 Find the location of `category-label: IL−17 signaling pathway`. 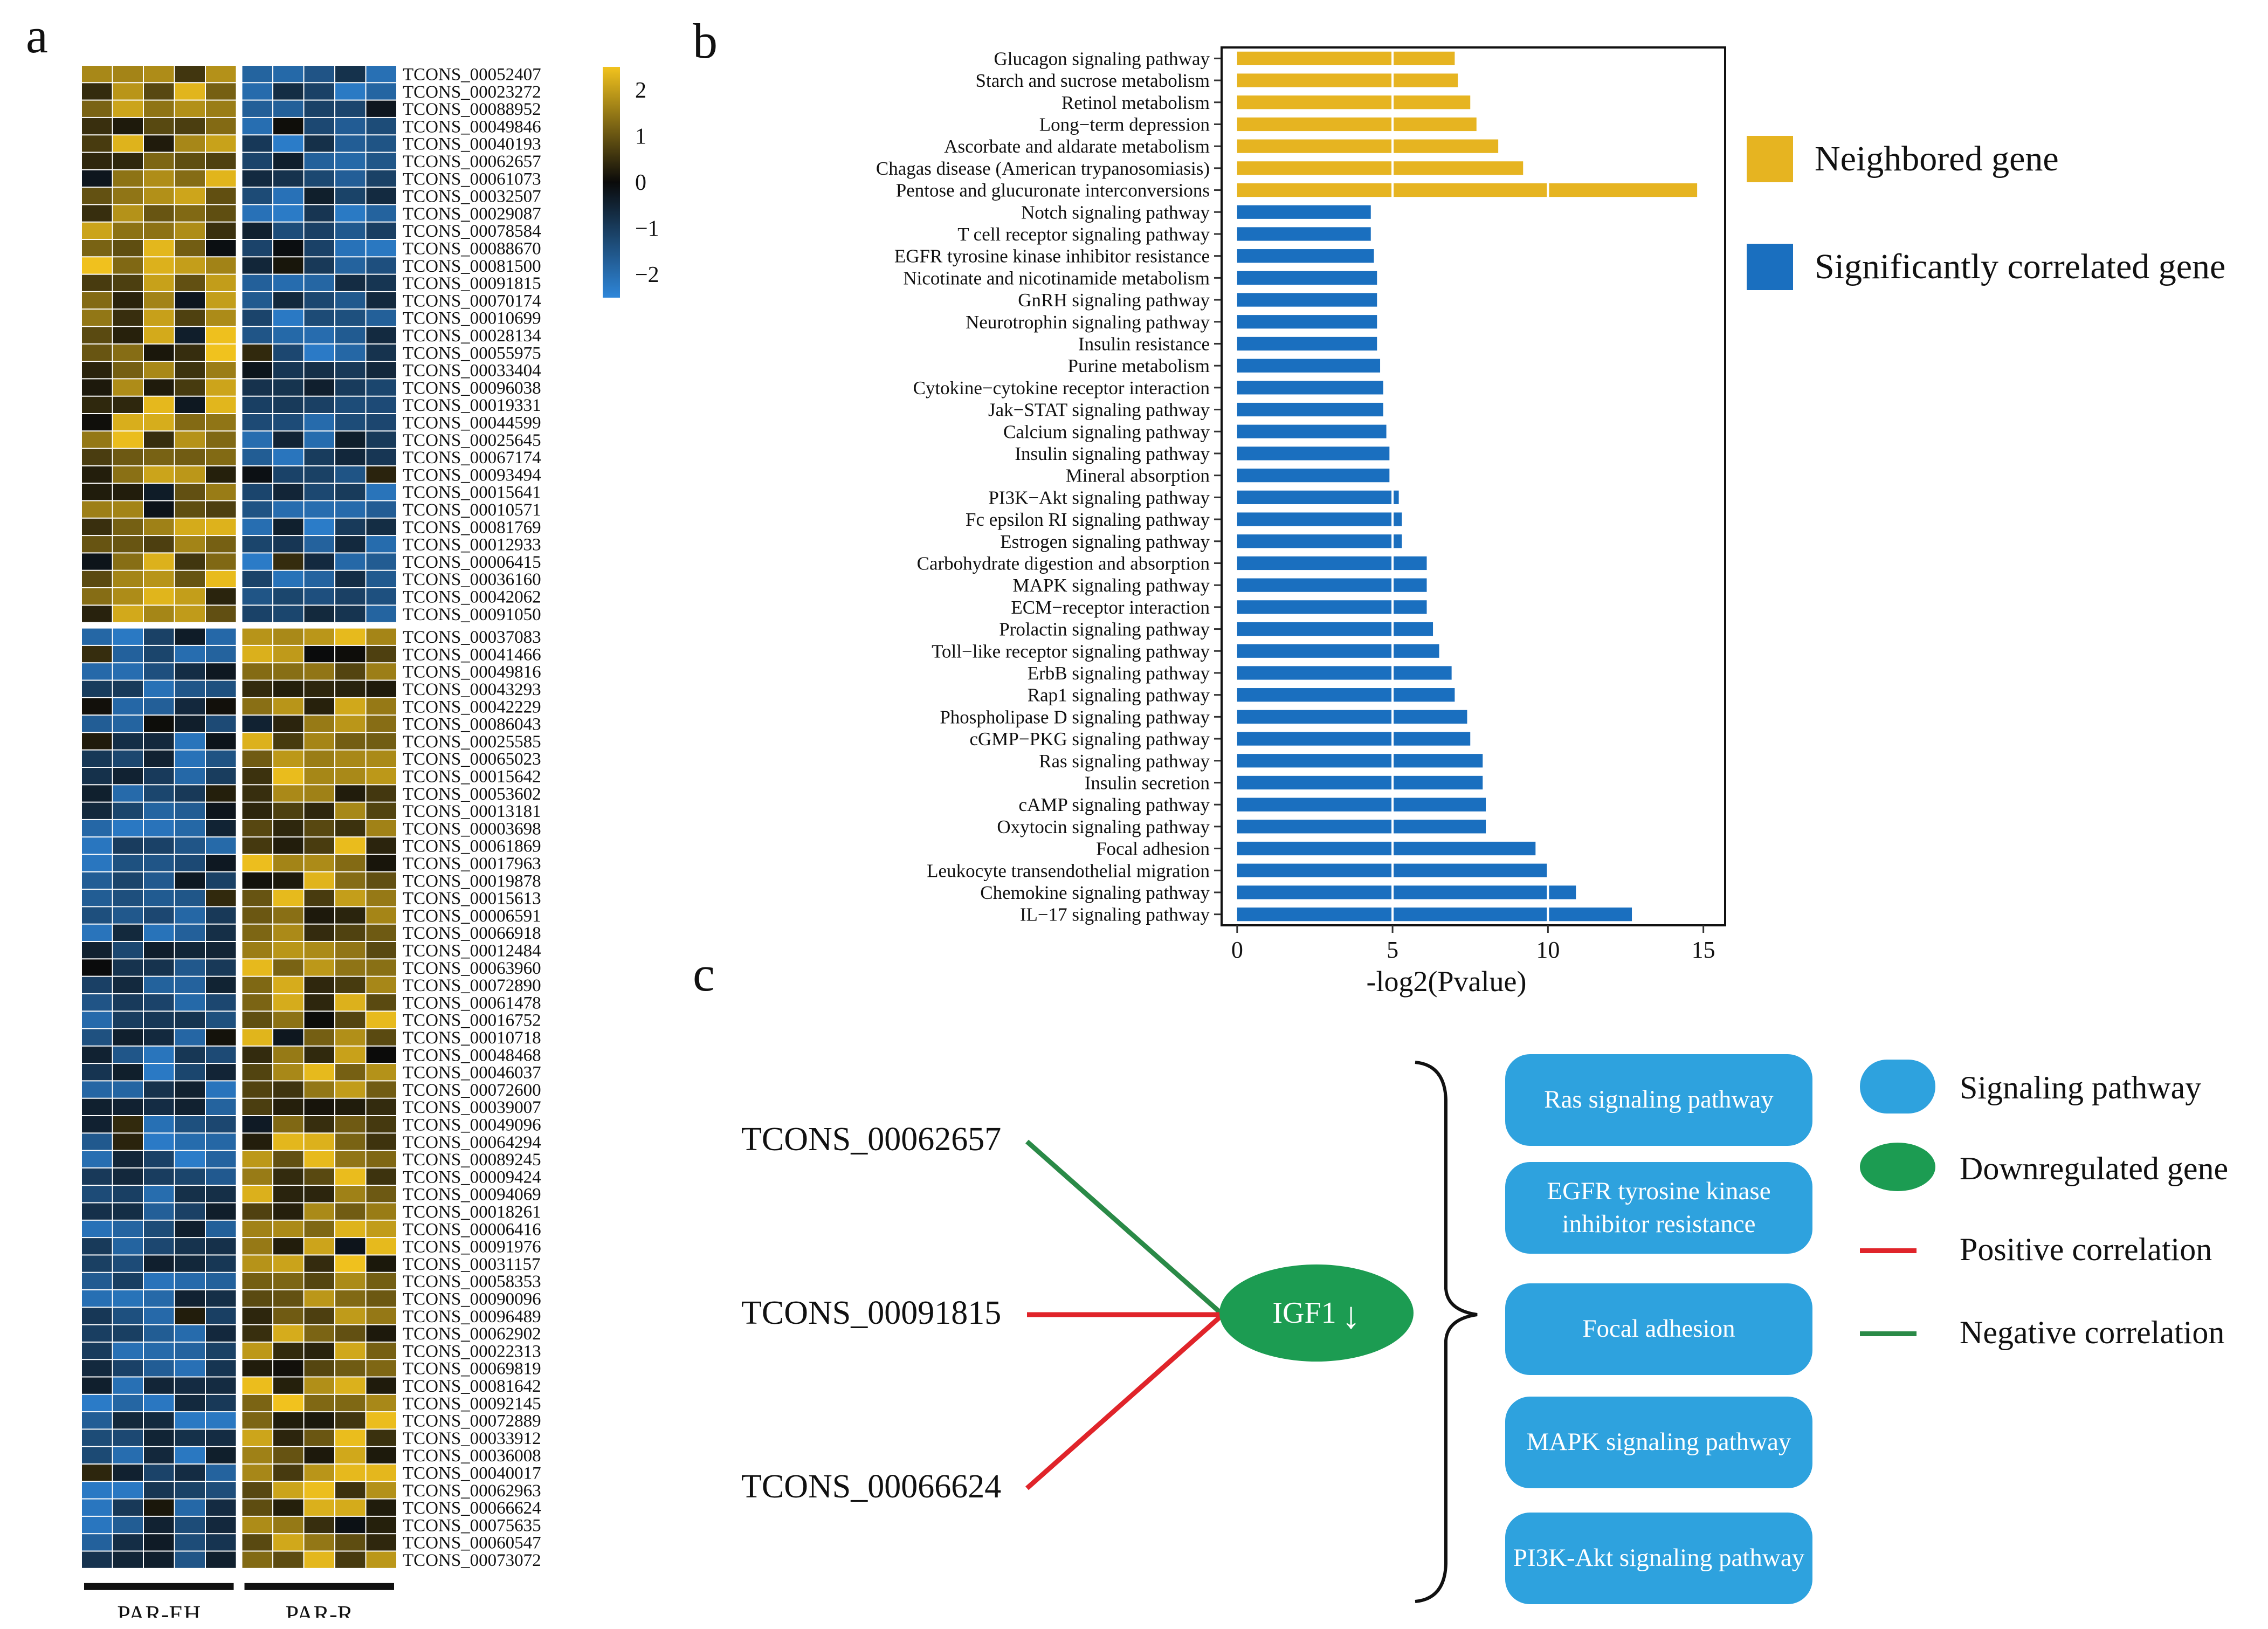

category-label: IL−17 signaling pathway is located at coordinates (1115, 914).